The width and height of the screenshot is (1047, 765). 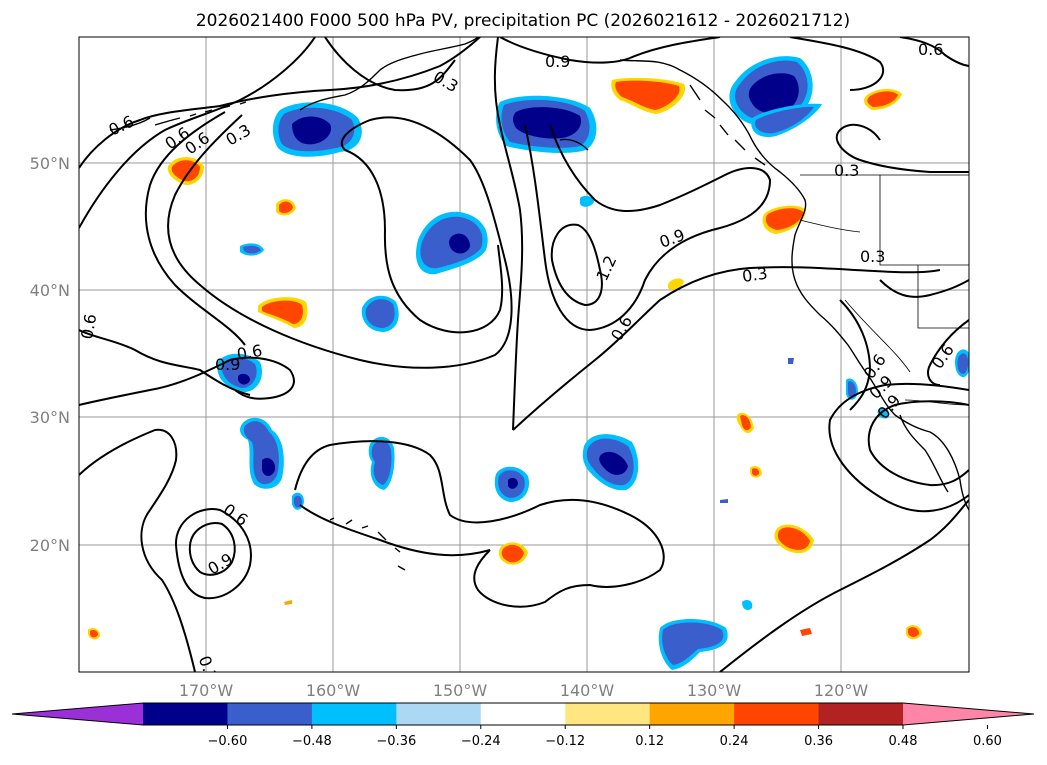 What do you see at coordinates (333, 690) in the screenshot?
I see `lon-label: 160°W` at bounding box center [333, 690].